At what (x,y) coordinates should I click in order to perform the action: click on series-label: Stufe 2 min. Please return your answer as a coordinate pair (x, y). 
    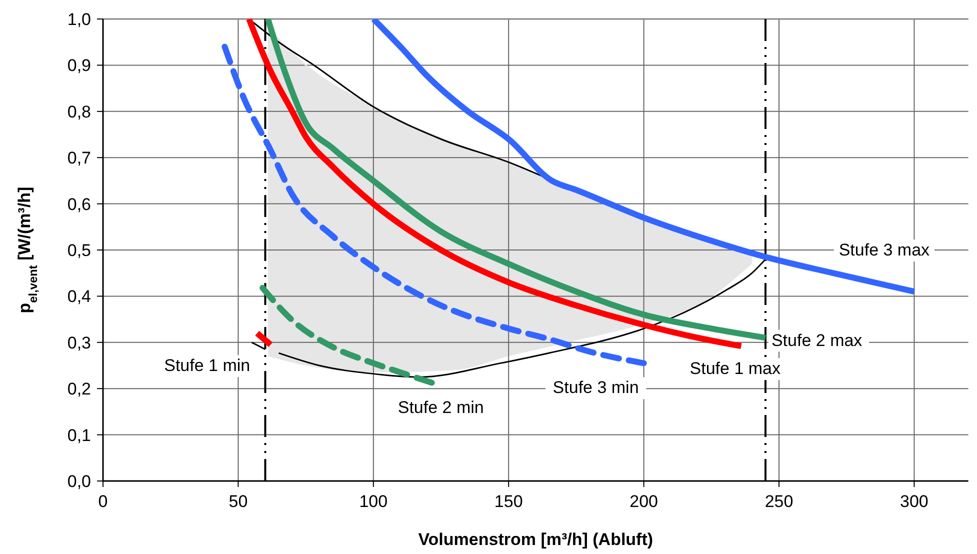
    Looking at the image, I should click on (441, 408).